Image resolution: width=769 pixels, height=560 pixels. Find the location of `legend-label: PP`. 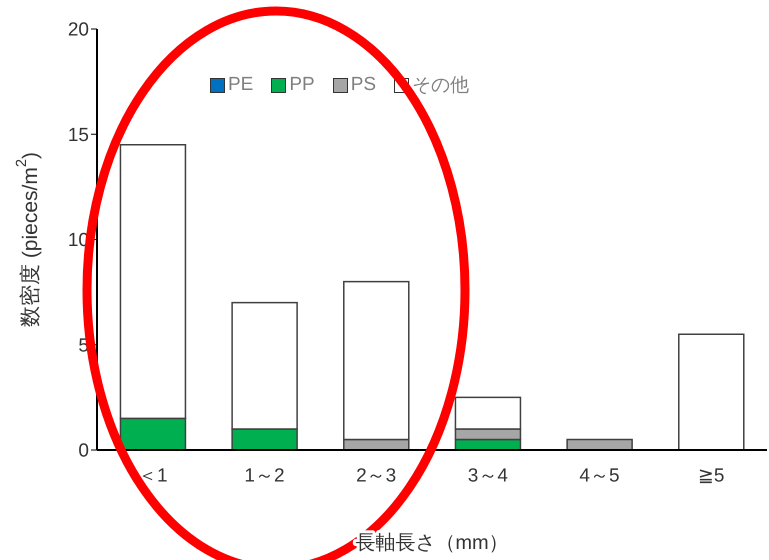

legend-label: PP is located at coordinates (302, 85).